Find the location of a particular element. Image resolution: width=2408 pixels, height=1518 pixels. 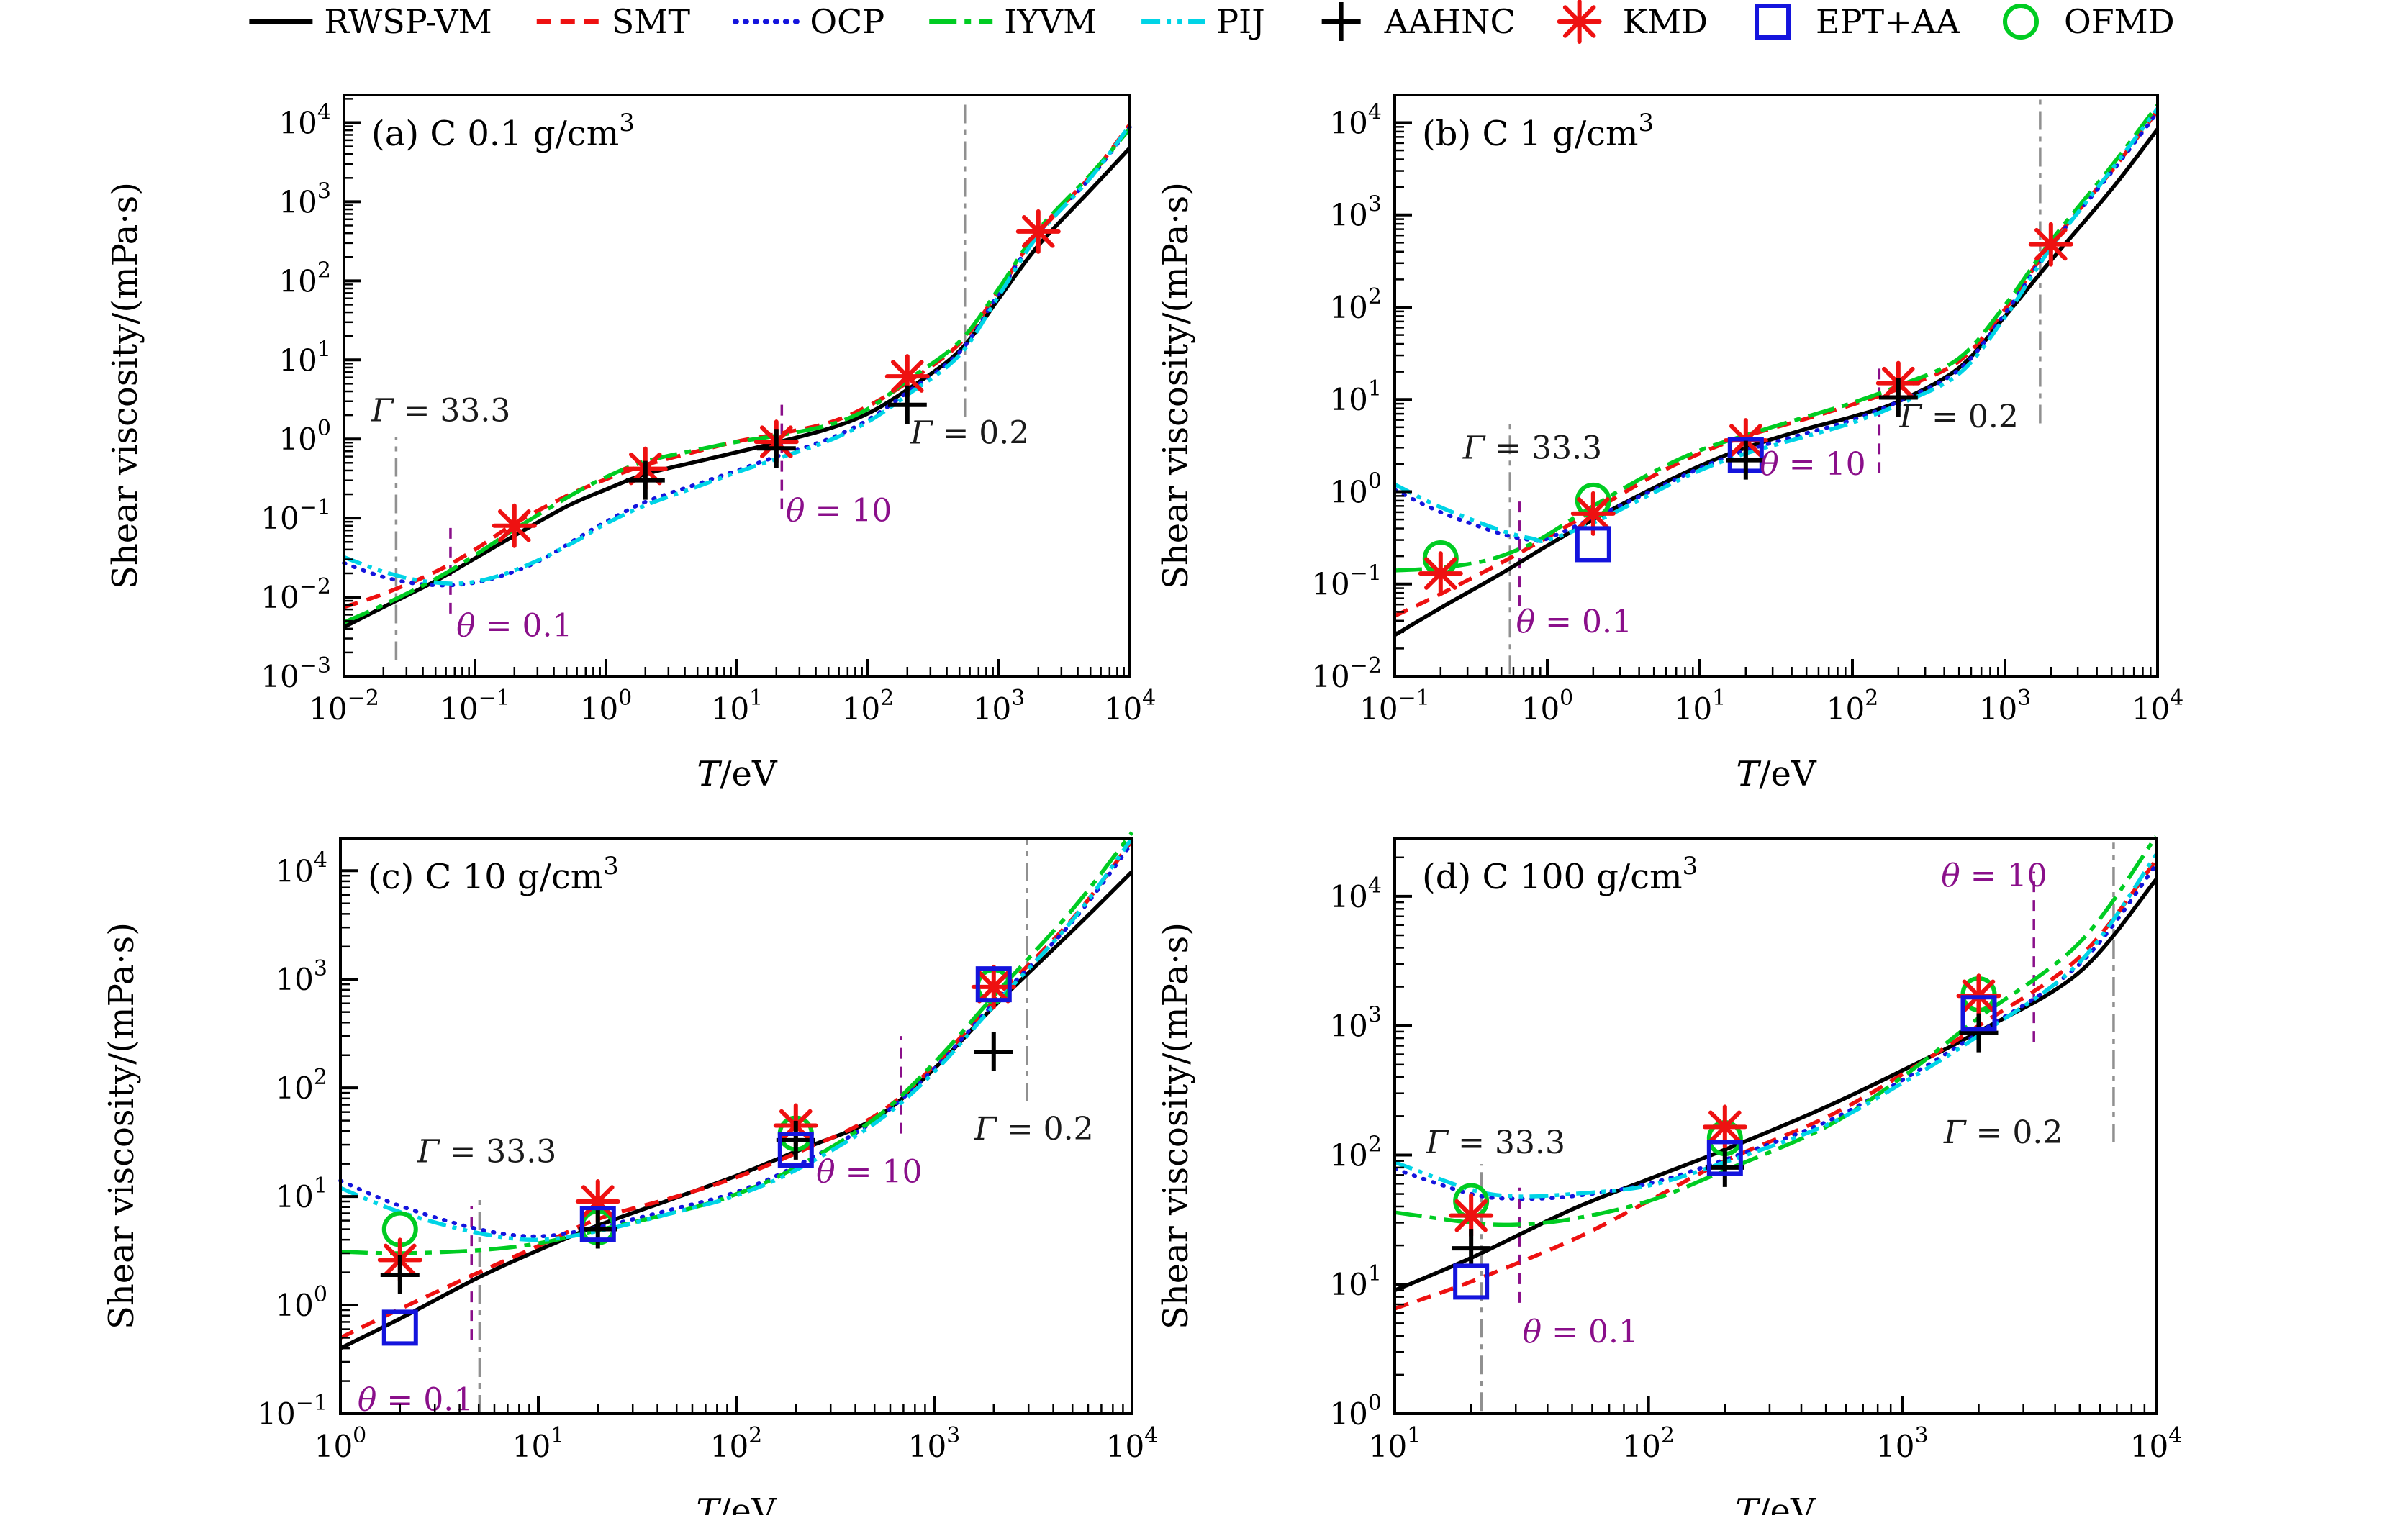

panel-title: (d) C 100 g/cm3 is located at coordinates (1560, 874).